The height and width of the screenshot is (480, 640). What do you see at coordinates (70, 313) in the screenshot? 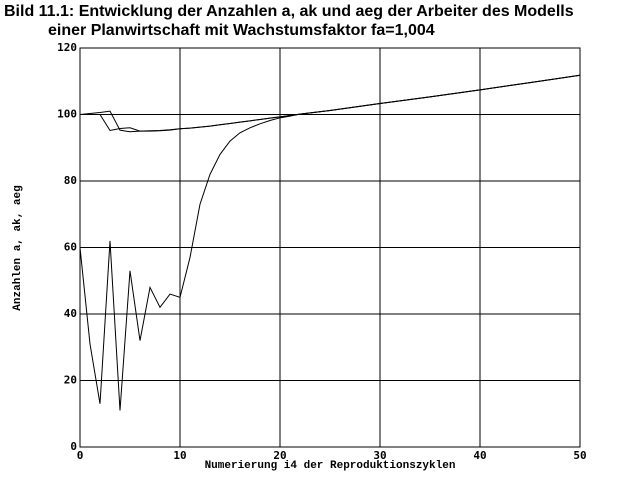
I see `y-tick-label: 40` at bounding box center [70, 313].